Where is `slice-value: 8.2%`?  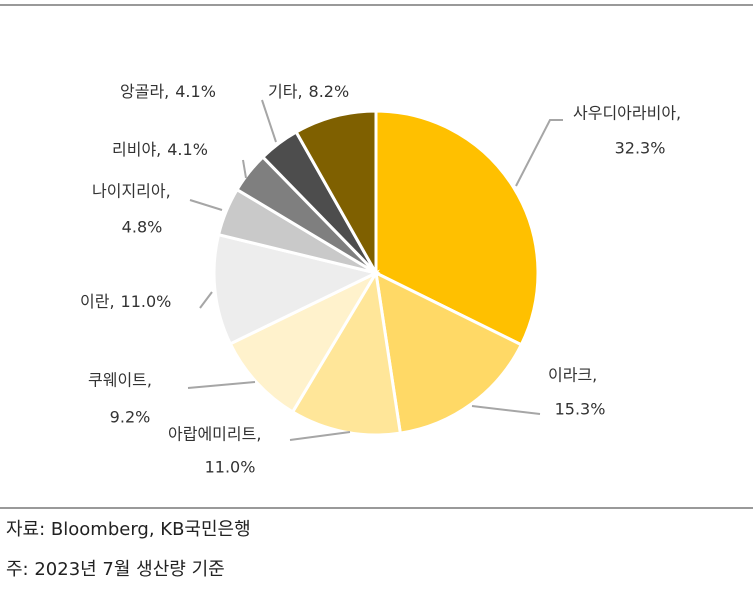 slice-value: 8.2% is located at coordinates (329, 91).